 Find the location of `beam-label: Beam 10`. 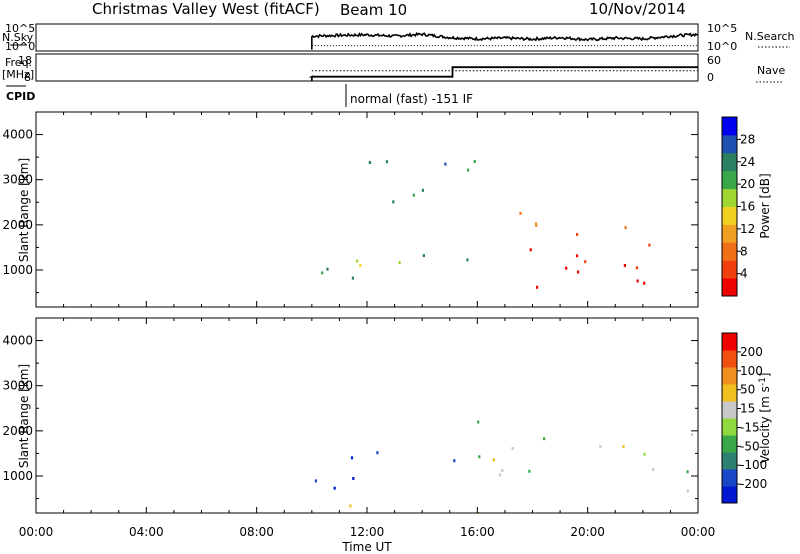

beam-label: Beam 10 is located at coordinates (373, 10).